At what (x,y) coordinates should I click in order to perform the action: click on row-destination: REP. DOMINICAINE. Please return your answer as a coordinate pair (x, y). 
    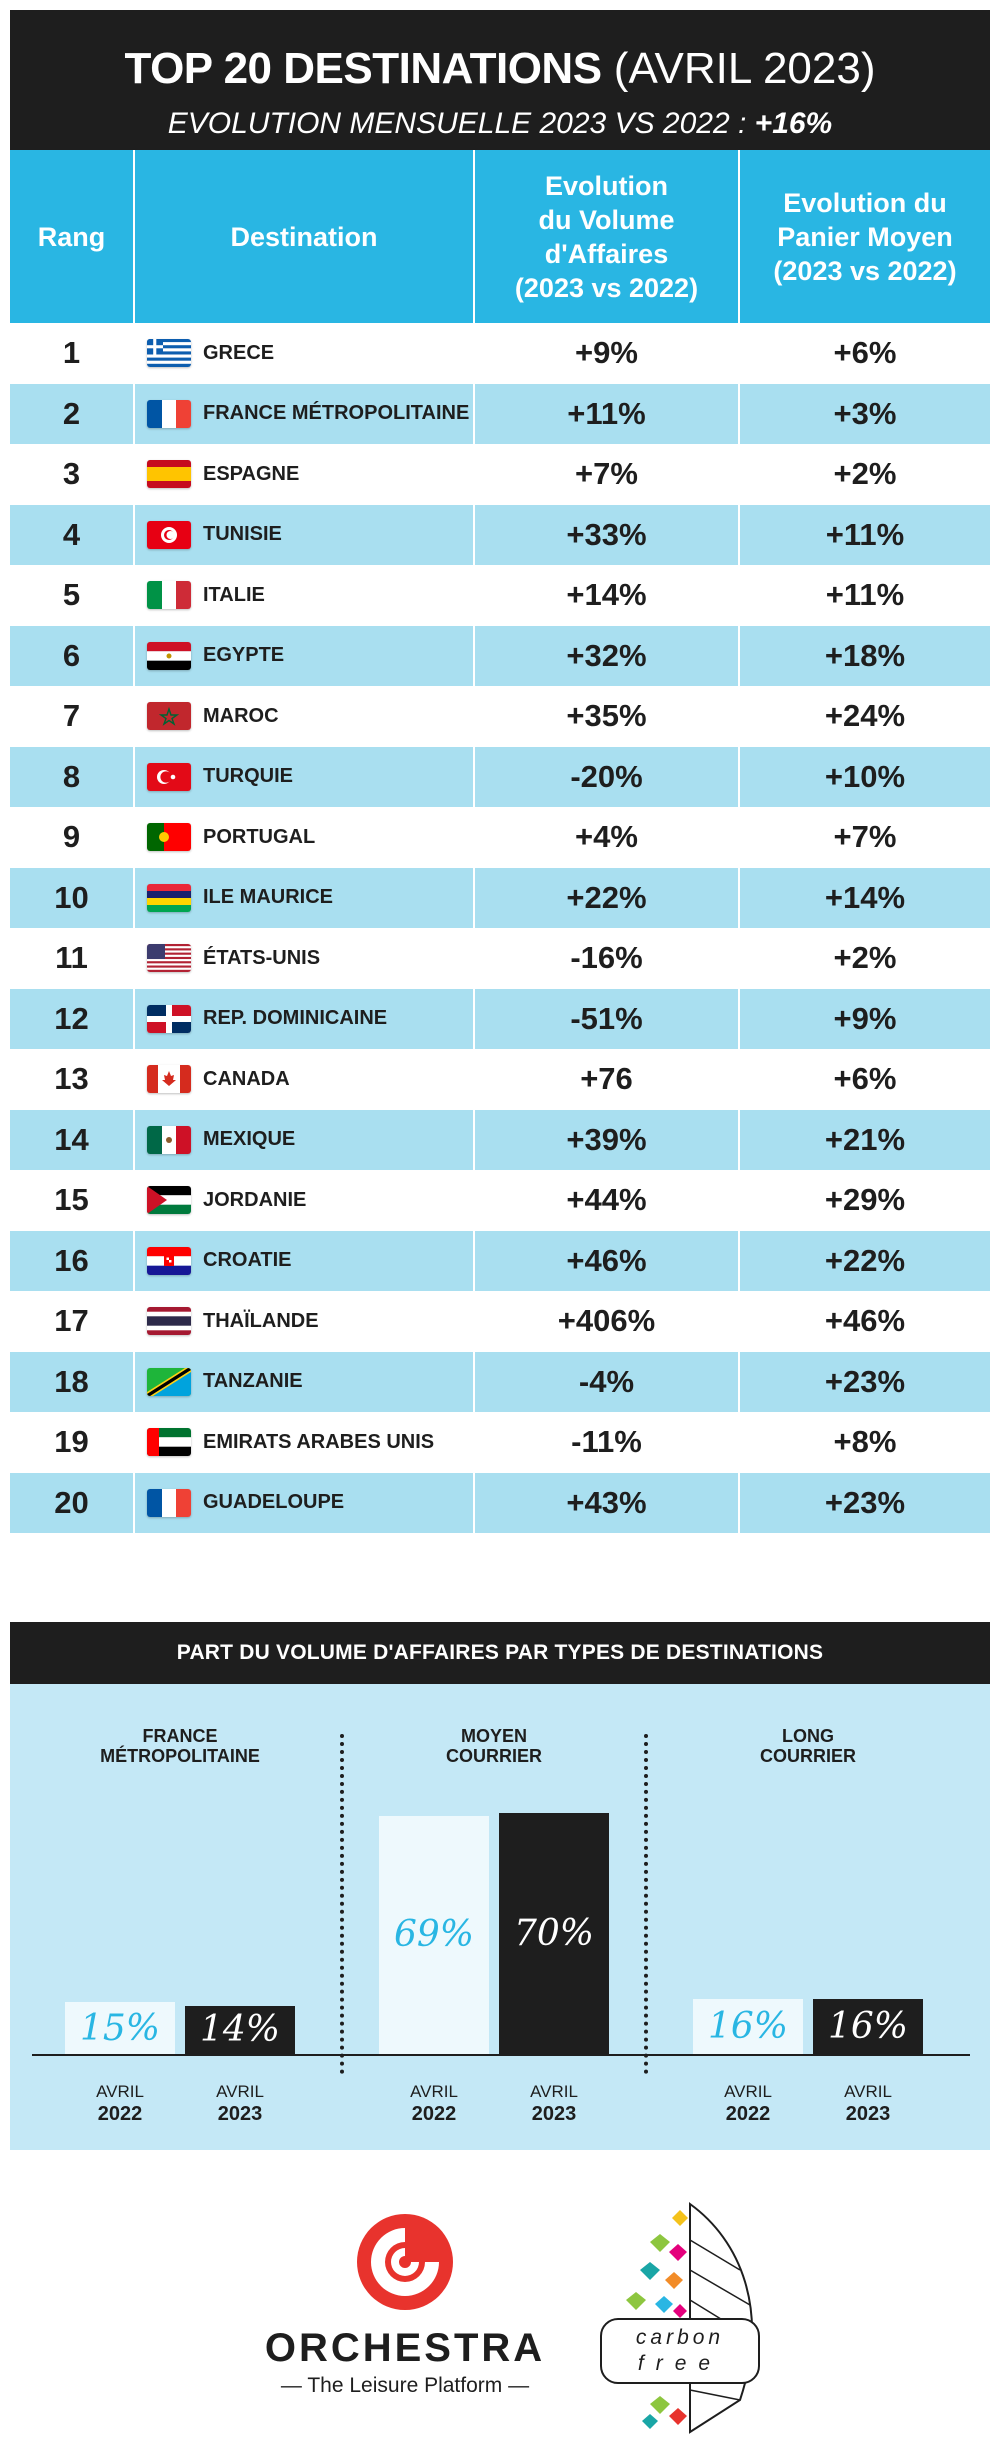
    Looking at the image, I should click on (305, 1018).